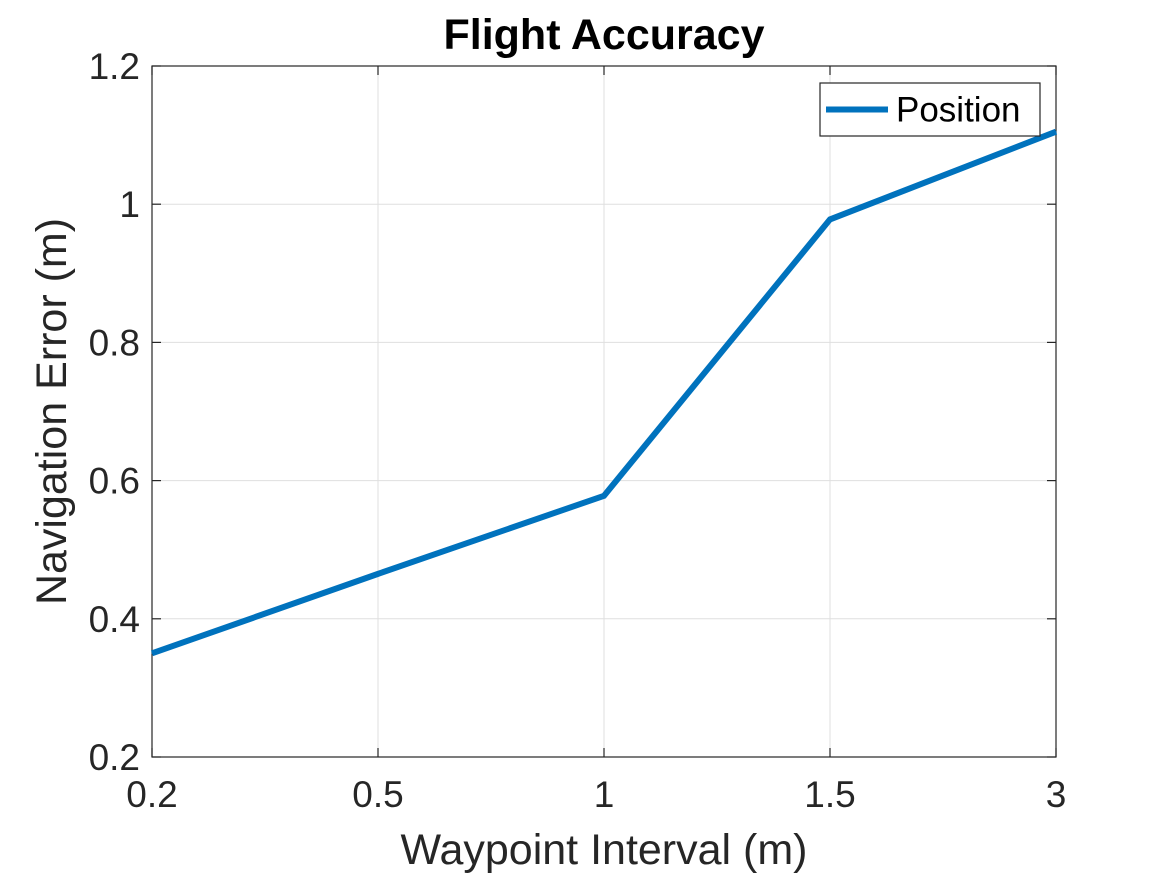 This screenshot has width=1167, height=880. What do you see at coordinates (129, 204) in the screenshot?
I see `y-tick-label: 1` at bounding box center [129, 204].